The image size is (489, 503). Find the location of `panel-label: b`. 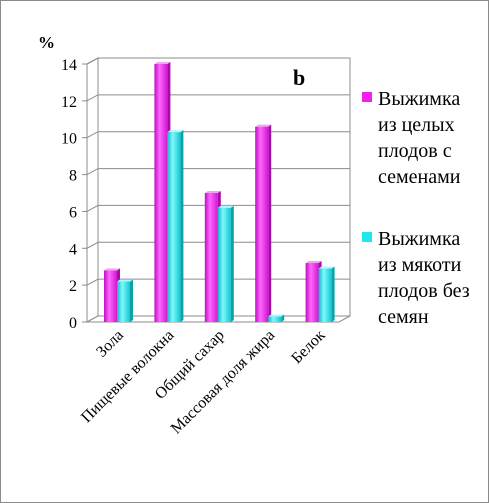

panel-label: b is located at coordinates (299, 77).